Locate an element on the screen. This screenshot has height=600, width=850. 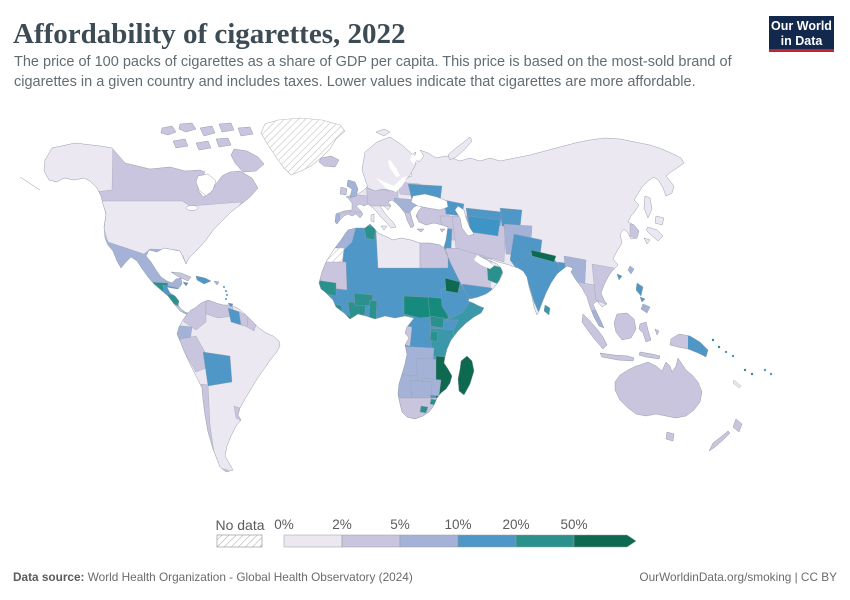
svg-text: No data is located at coordinates (239, 525).